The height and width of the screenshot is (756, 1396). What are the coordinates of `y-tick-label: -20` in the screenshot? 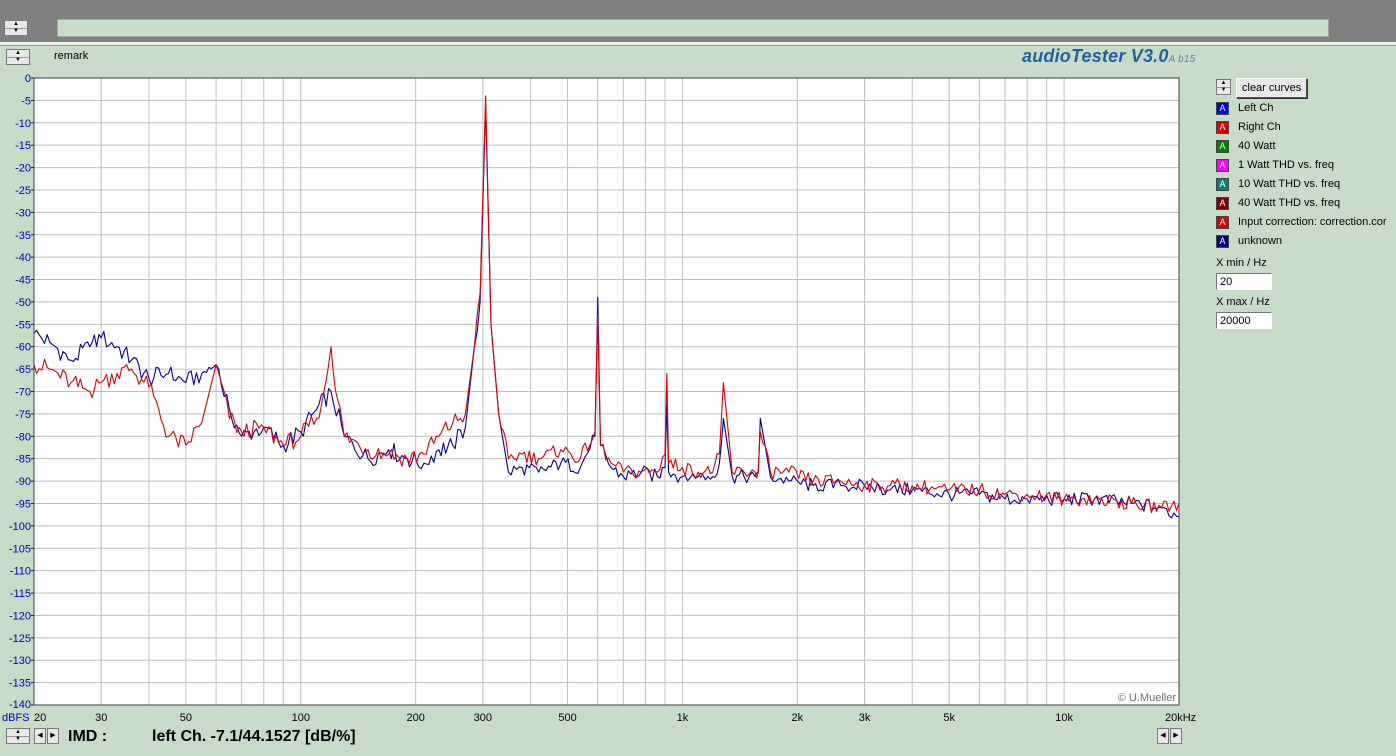 It's located at (23, 169).